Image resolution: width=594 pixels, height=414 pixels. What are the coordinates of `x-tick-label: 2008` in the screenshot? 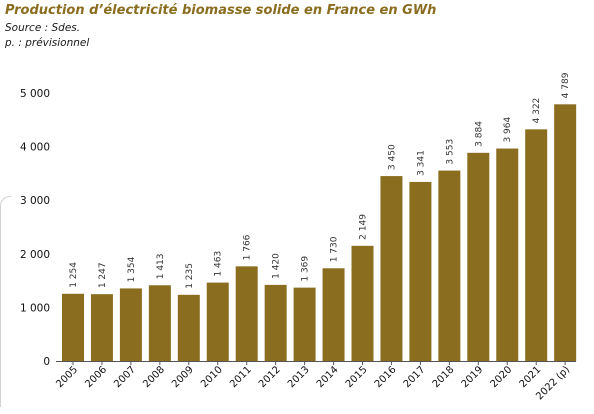 It's located at (154, 377).